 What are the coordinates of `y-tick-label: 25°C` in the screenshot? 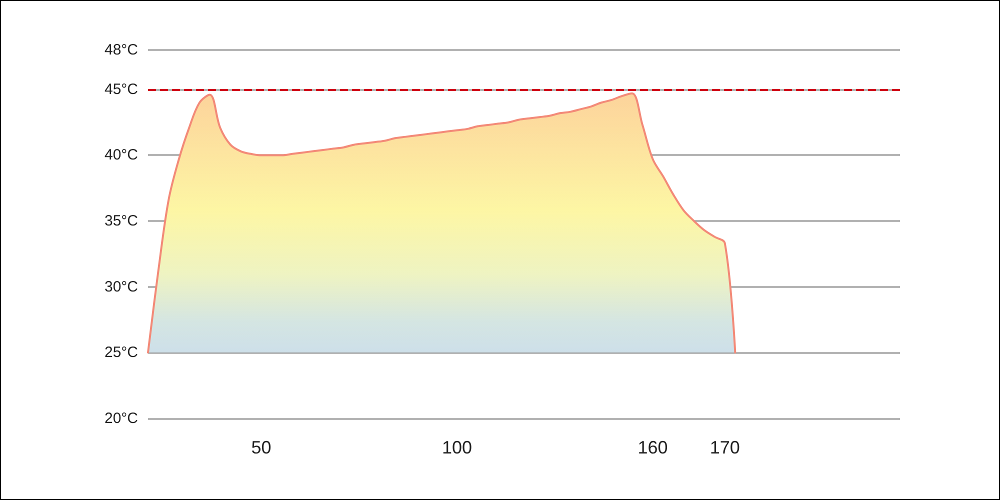 It's located at (121, 353).